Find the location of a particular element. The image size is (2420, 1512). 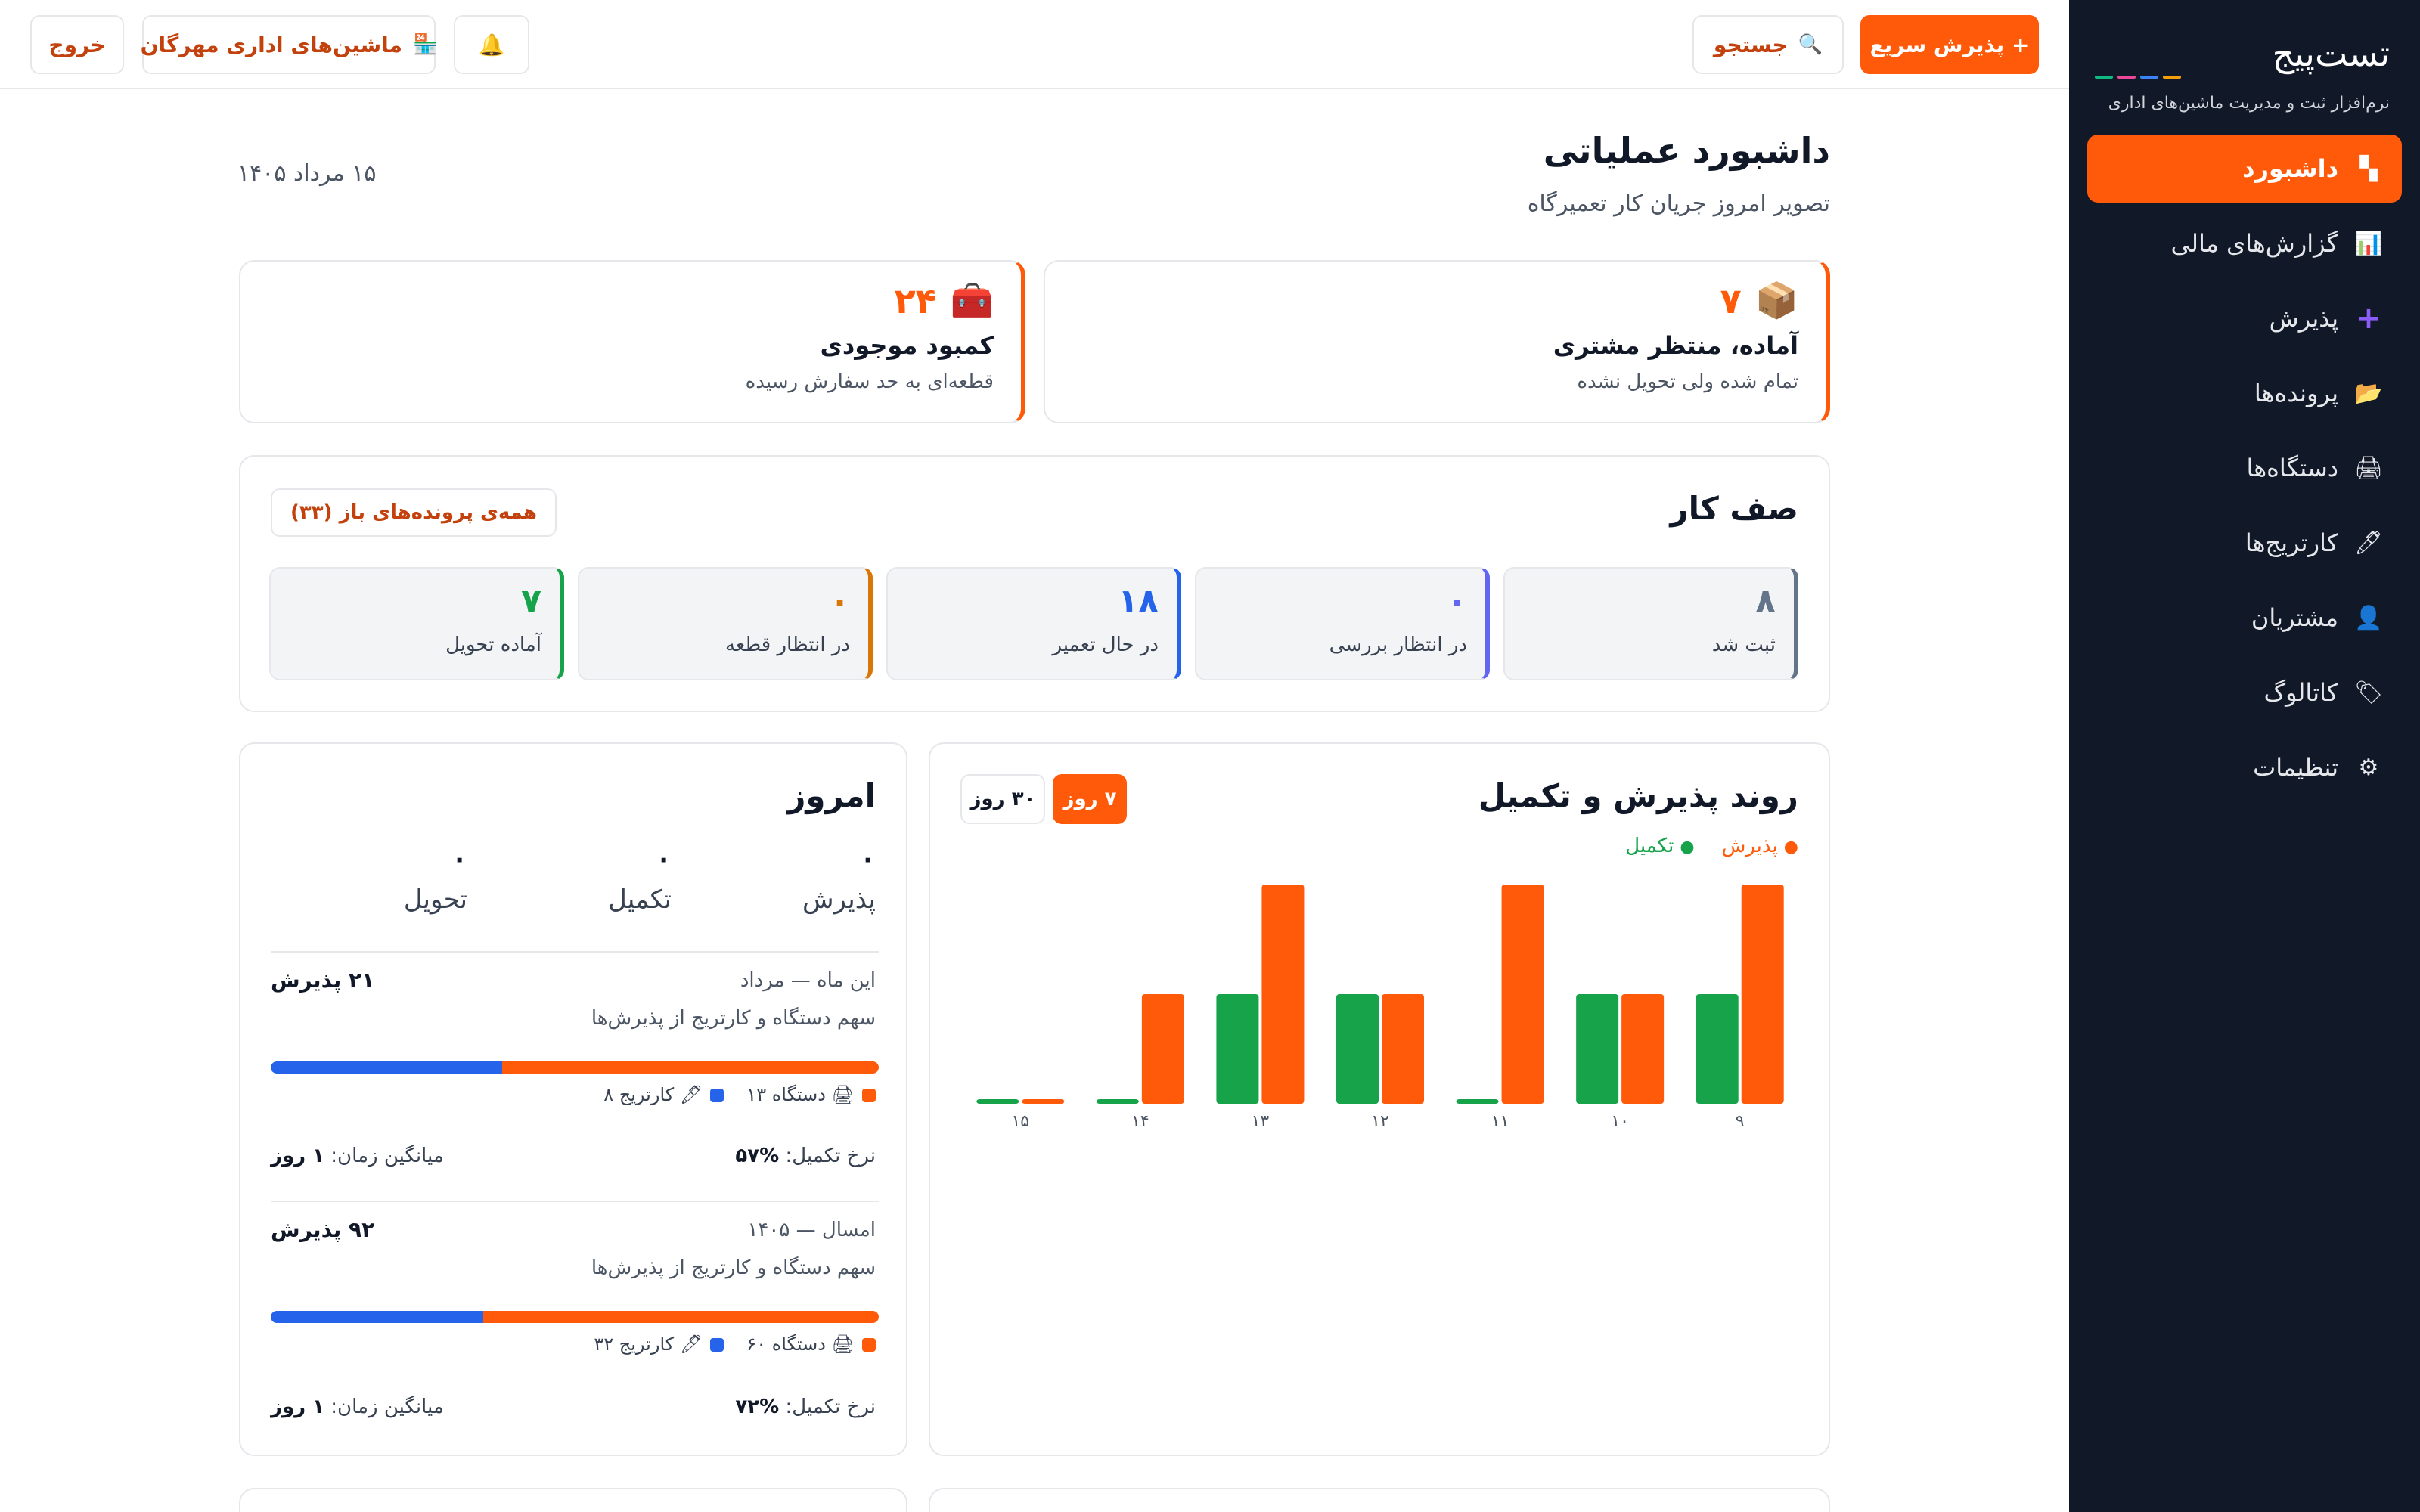

today-stat-value: ۰ is located at coordinates (459, 859).